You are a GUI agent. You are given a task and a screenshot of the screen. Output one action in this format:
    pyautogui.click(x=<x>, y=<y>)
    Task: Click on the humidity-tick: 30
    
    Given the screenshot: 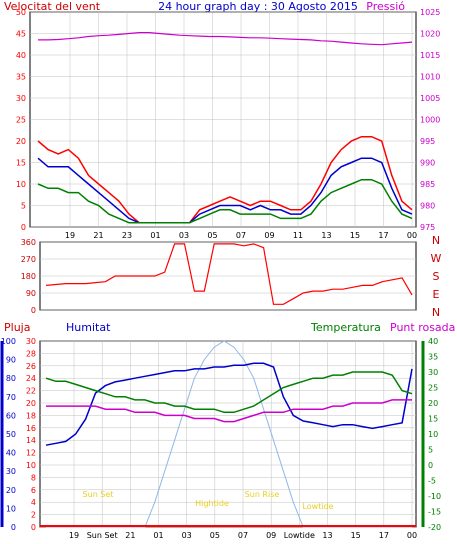 What is the action you would take?
    pyautogui.click(x=11, y=471)
    